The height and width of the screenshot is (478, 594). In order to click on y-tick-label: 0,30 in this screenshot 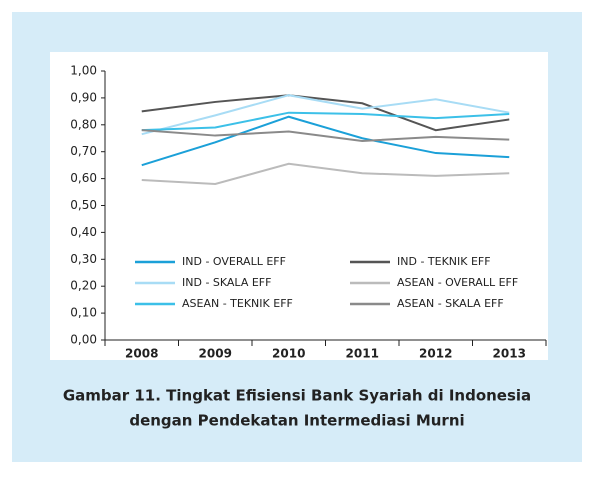, I will do `click(83, 259)`.